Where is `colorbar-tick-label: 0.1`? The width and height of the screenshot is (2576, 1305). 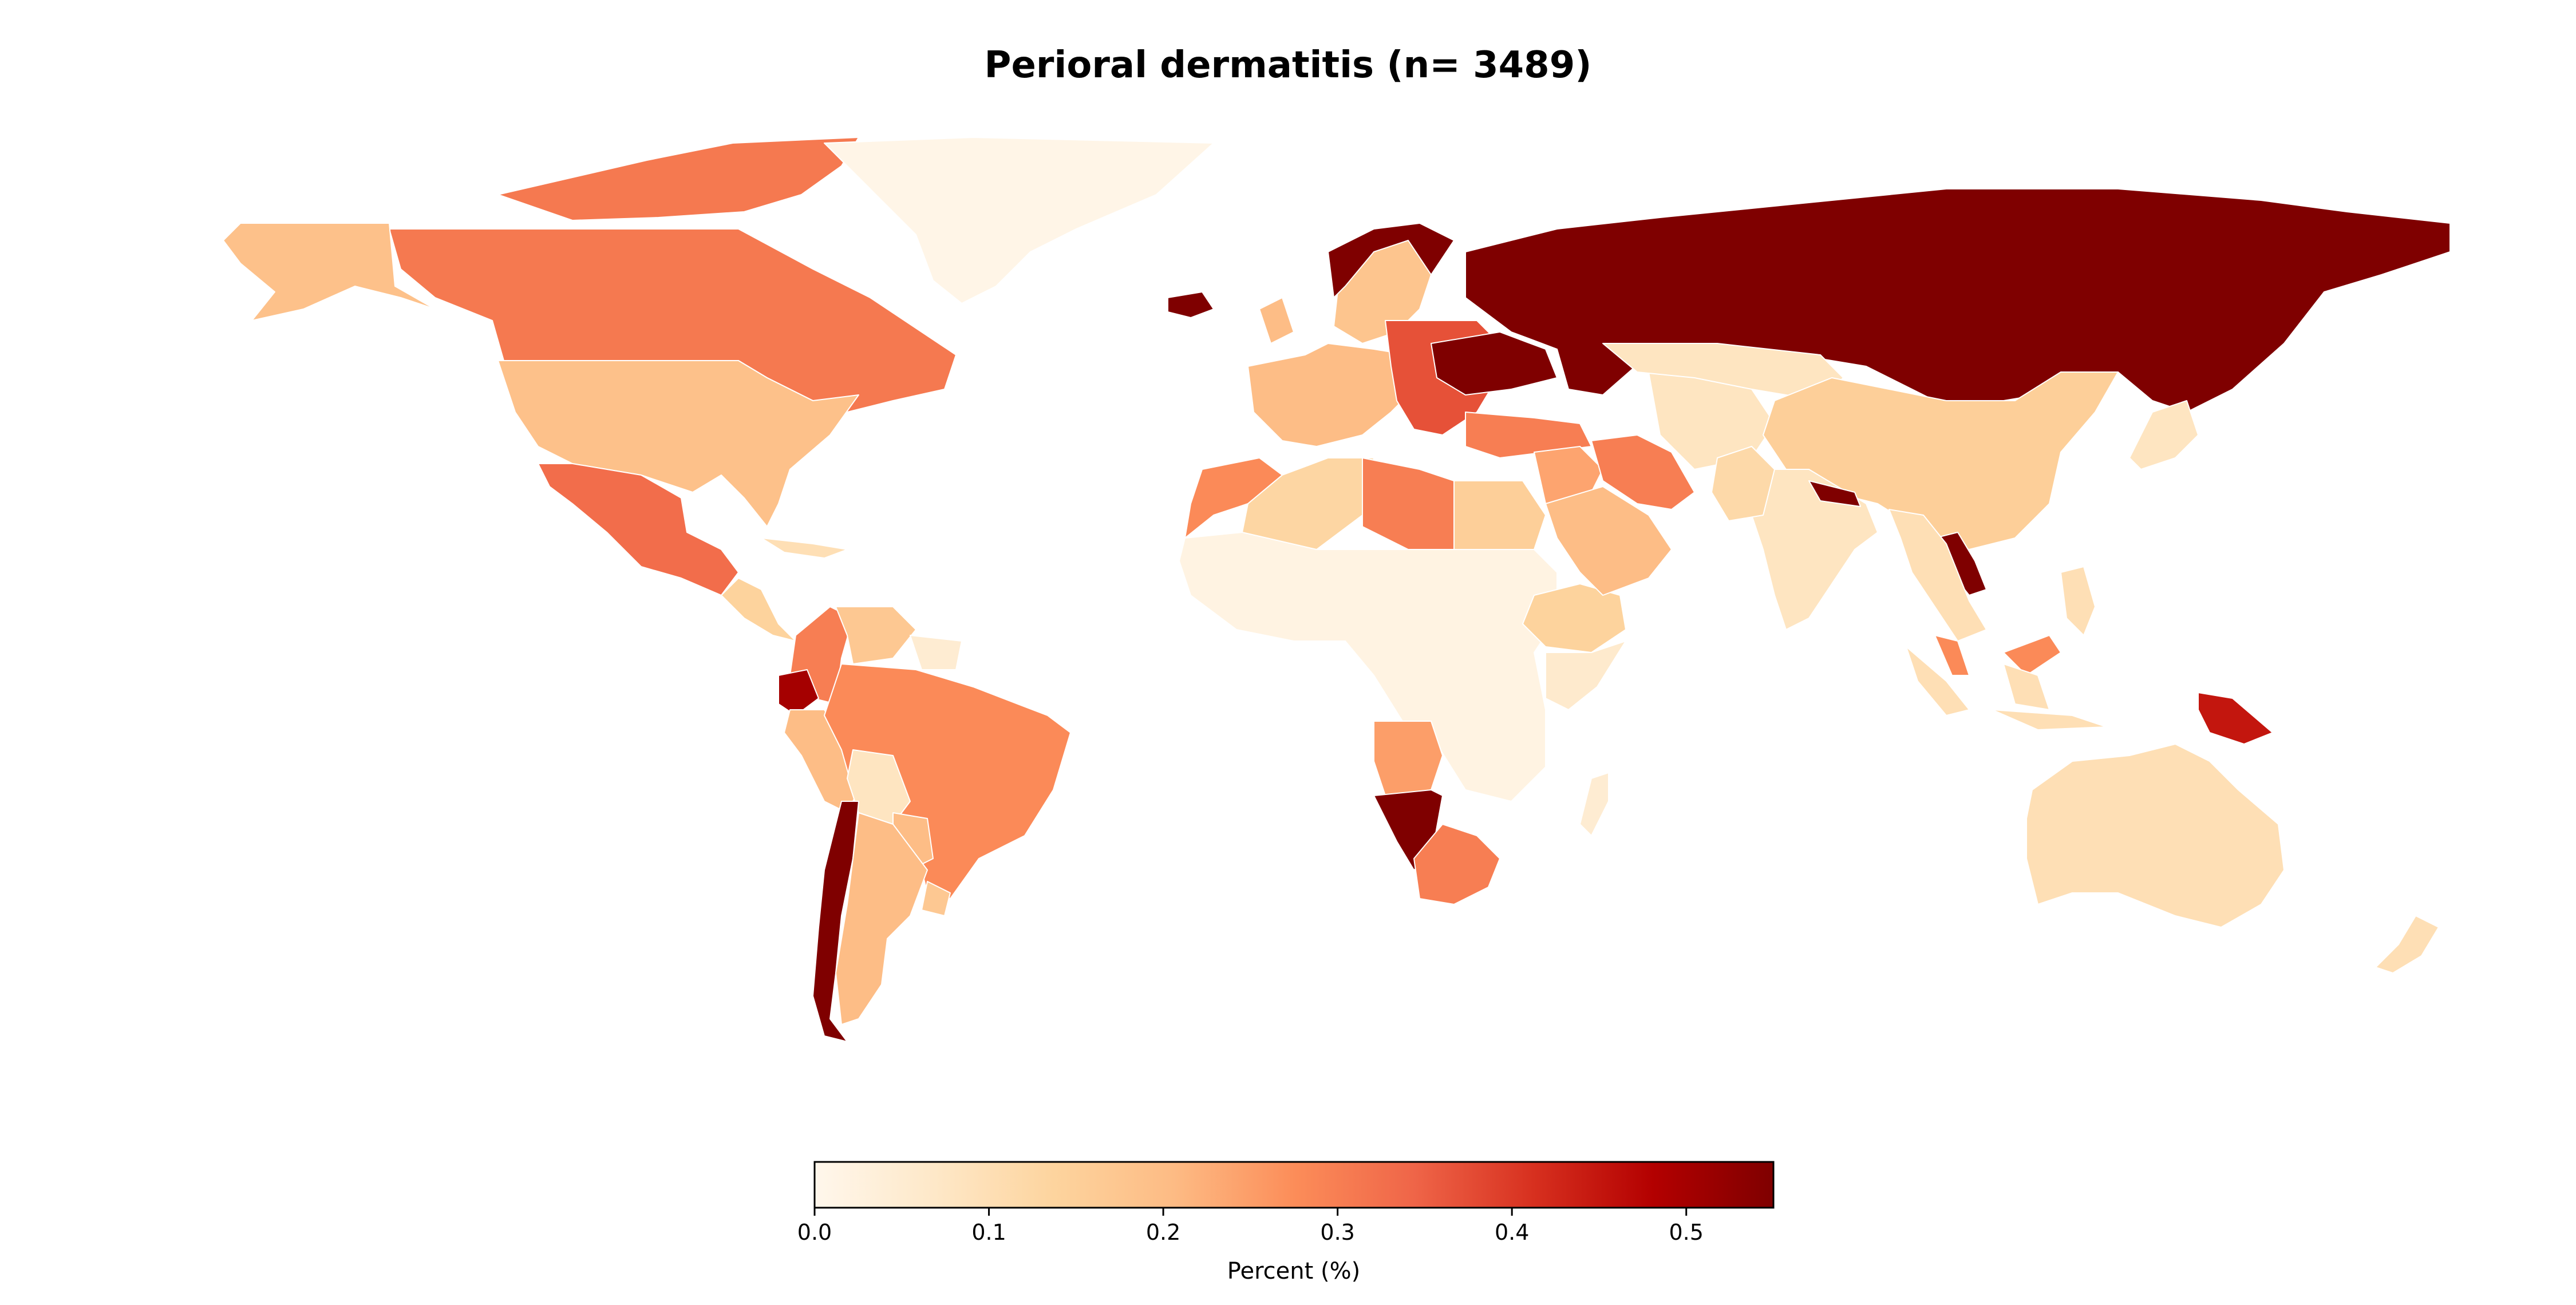
colorbar-tick-label: 0.1 is located at coordinates (988, 1232).